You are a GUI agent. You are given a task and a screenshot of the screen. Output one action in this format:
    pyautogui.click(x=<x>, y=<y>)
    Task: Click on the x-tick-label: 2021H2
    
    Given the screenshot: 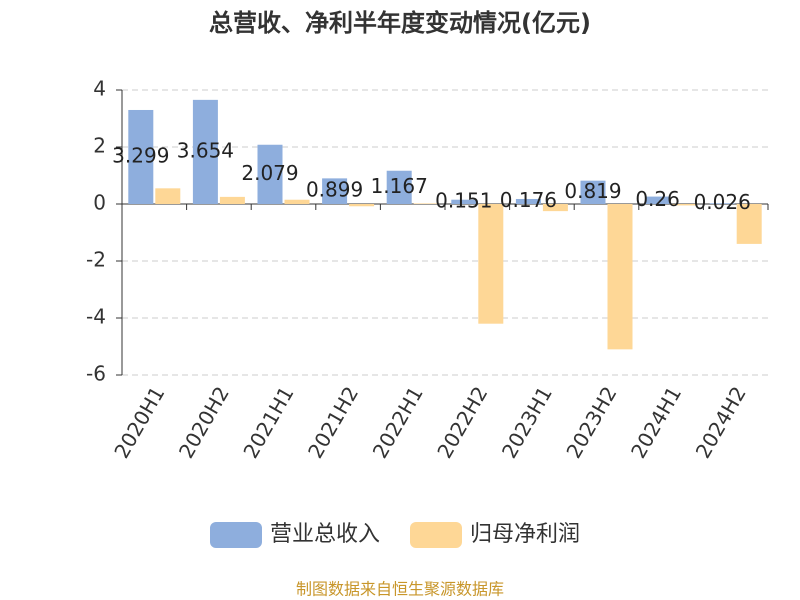 What is the action you would take?
    pyautogui.click(x=333, y=422)
    